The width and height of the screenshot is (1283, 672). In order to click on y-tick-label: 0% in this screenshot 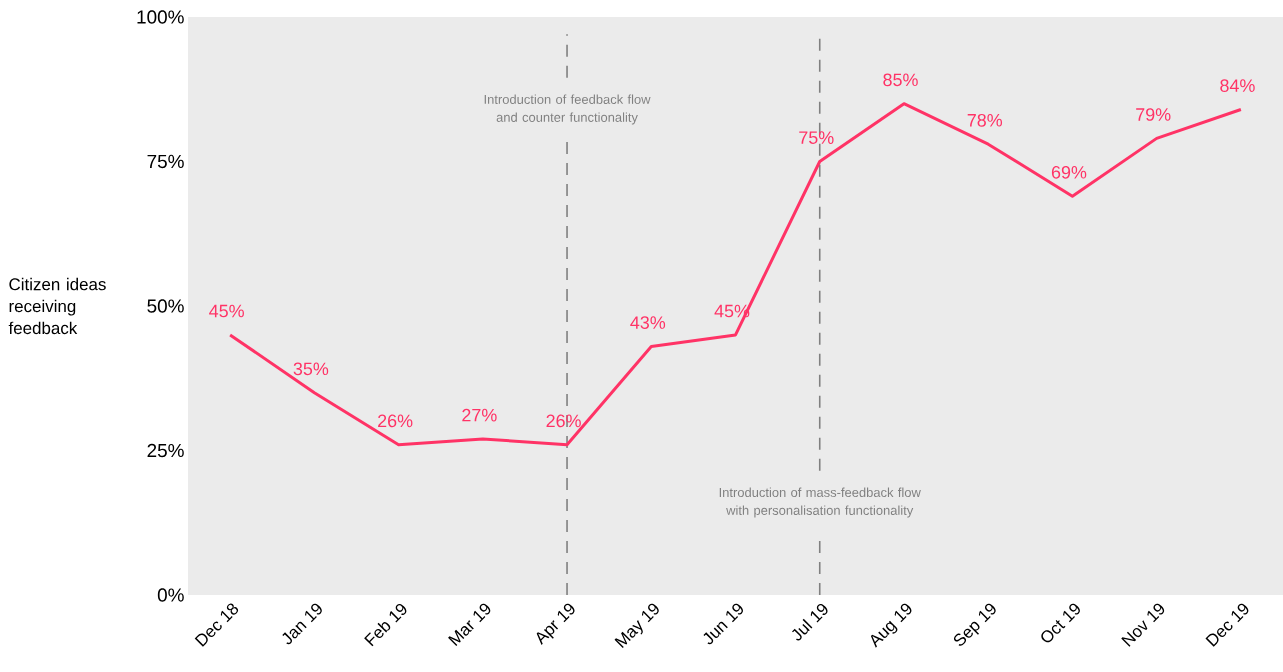, I will do `click(170, 595)`.